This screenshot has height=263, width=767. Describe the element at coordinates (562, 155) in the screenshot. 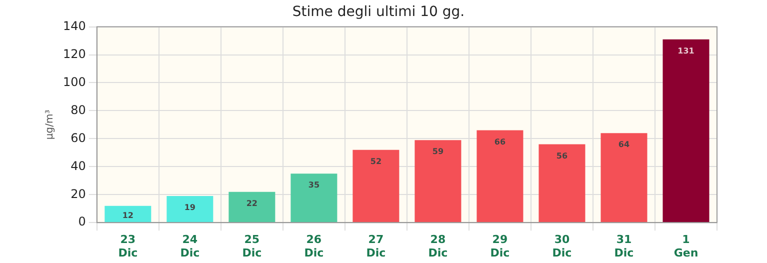

I see `data-label: 56` at that location.